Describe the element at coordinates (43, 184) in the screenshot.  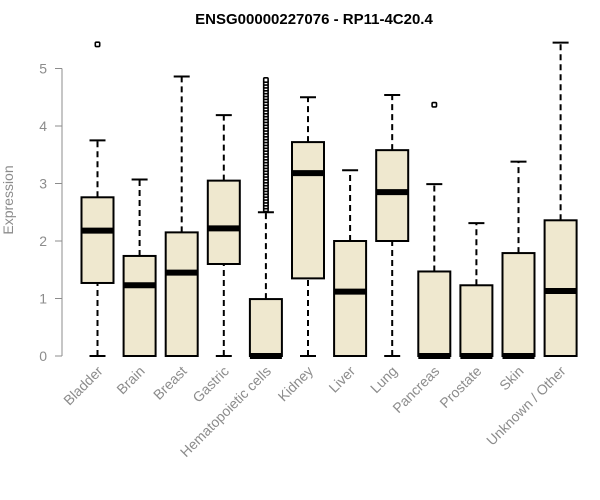
I see `y-tick-label: 3` at that location.